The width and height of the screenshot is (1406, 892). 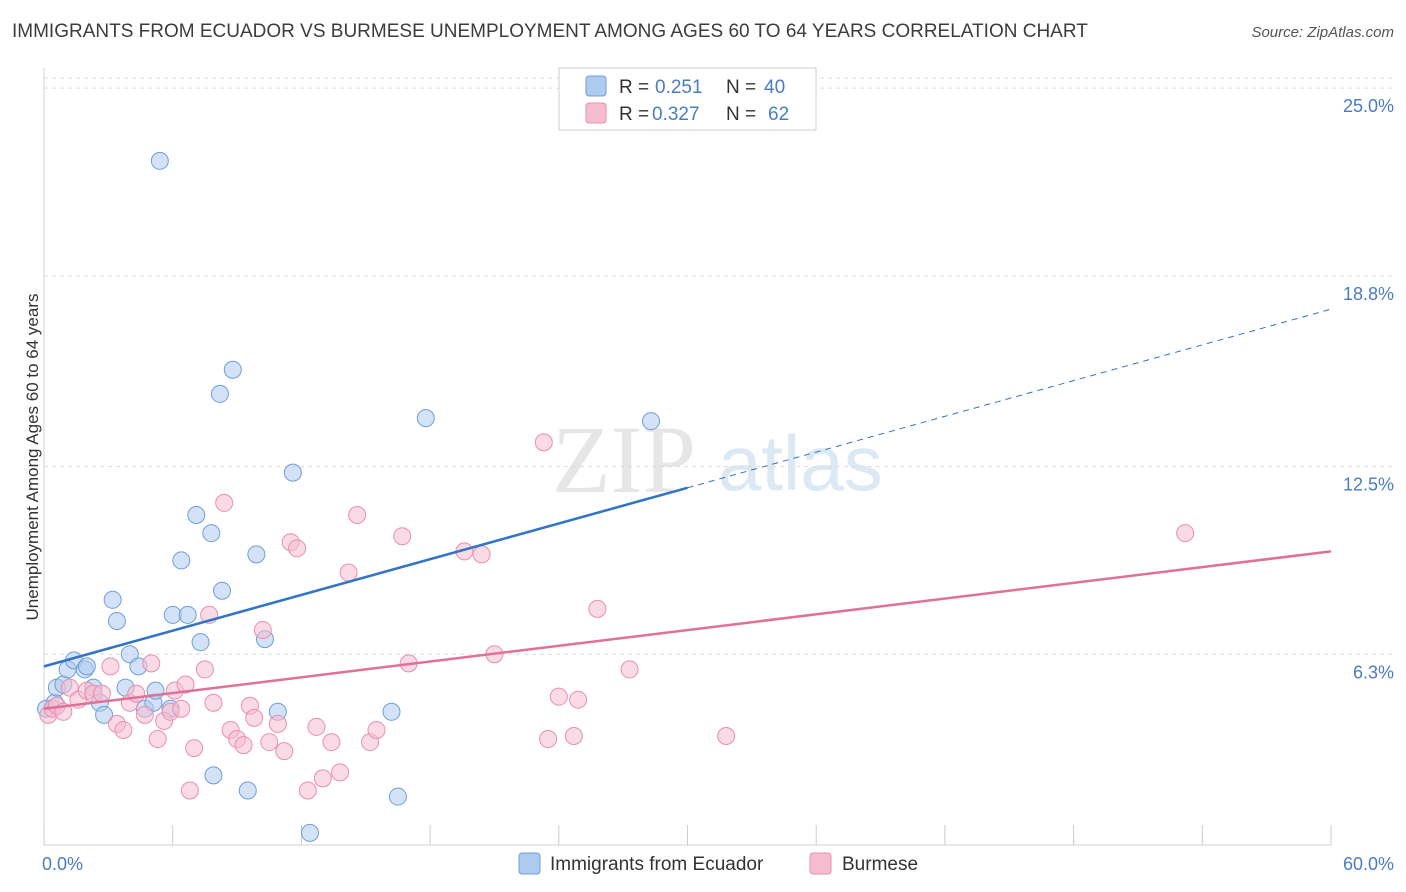 I want to click on bottom-legend-swatch-pink, so click(x=820, y=863).